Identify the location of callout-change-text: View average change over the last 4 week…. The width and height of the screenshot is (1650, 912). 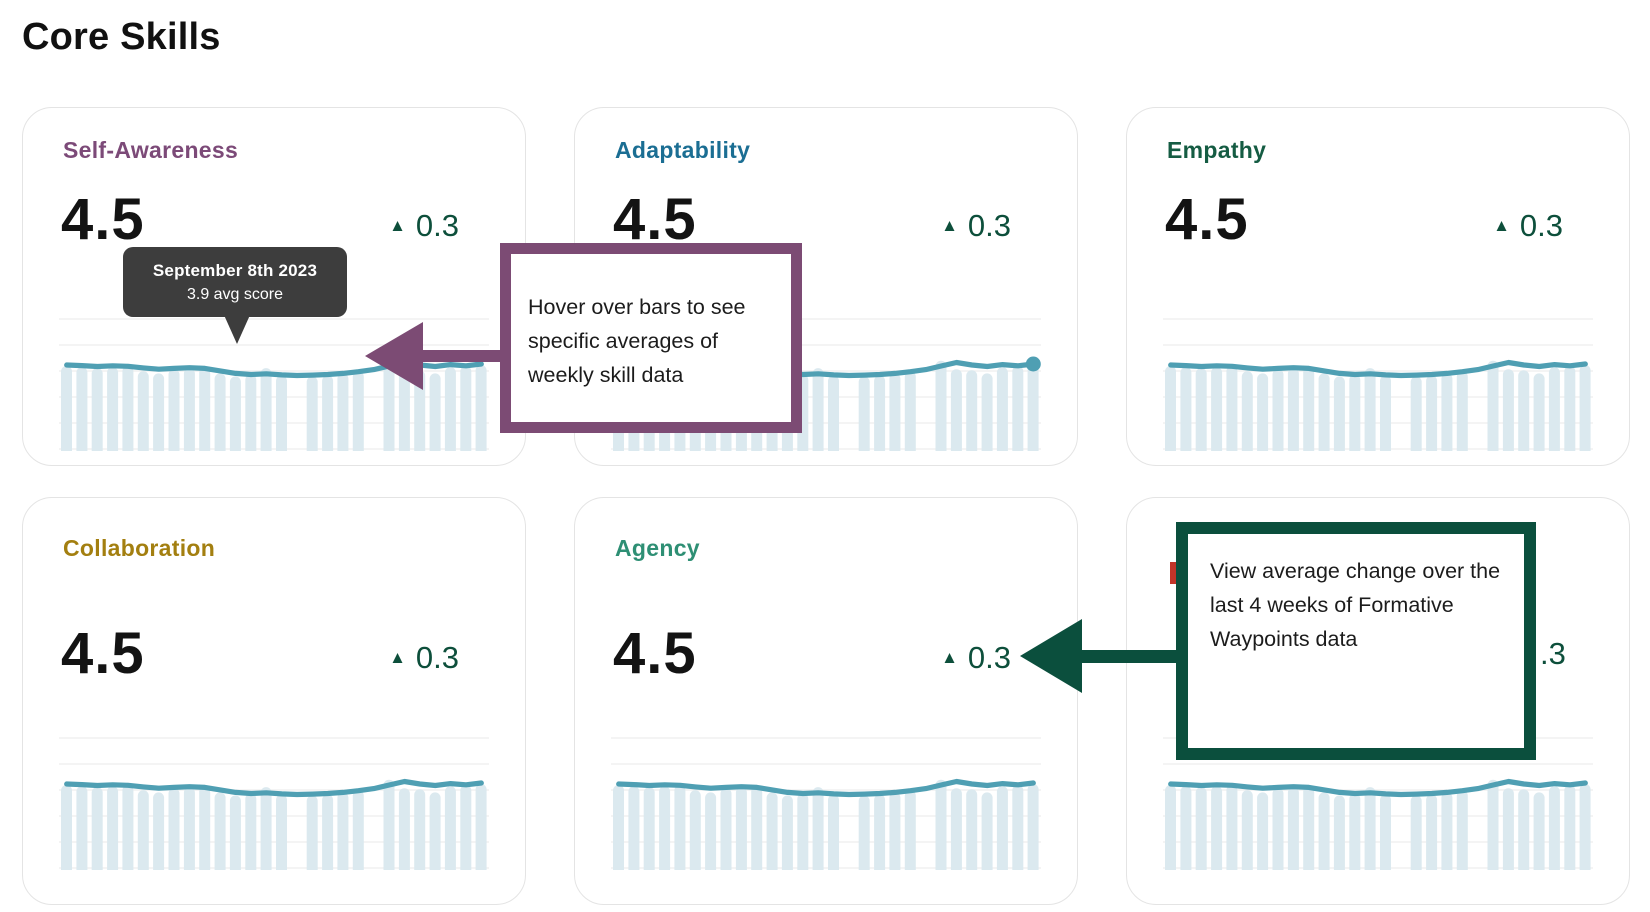
(1355, 605).